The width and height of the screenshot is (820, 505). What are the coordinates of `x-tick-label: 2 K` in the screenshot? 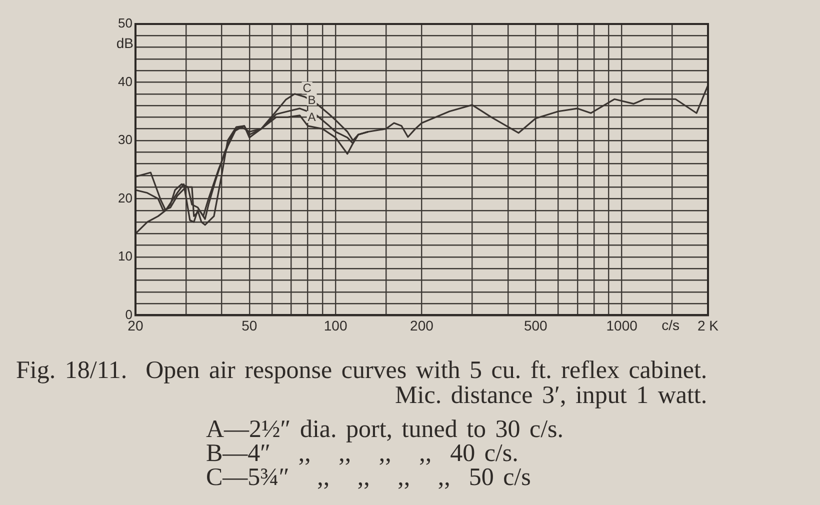 It's located at (708, 325).